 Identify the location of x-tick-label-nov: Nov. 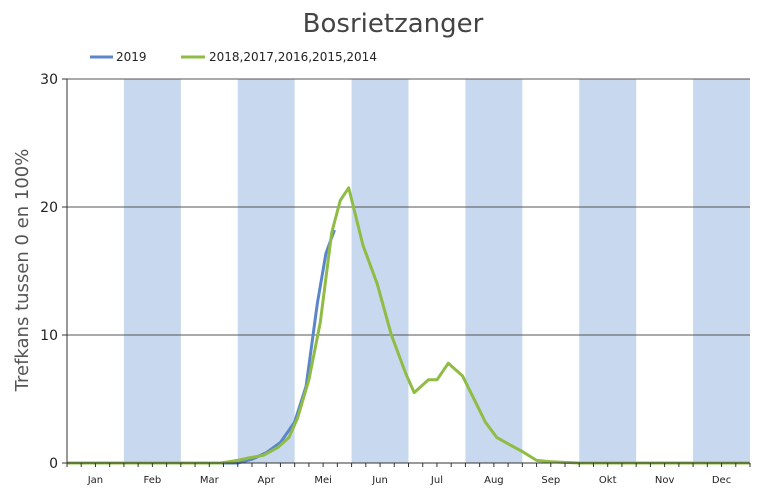
(665, 480).